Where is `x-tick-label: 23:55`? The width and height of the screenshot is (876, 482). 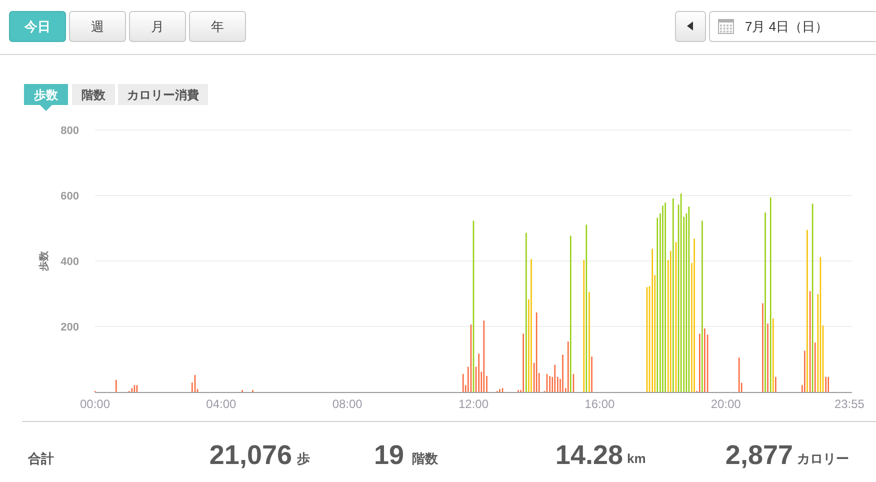
x-tick-label: 23:55 is located at coordinates (849, 404).